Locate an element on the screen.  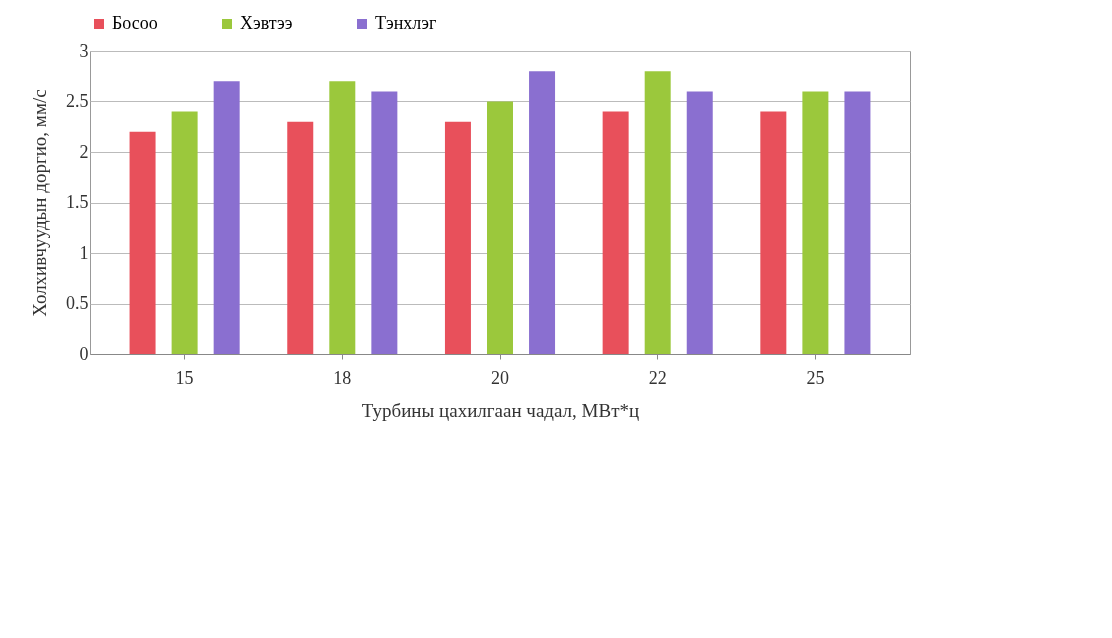
y-tick-label: 2 is located at coordinates (84, 151).